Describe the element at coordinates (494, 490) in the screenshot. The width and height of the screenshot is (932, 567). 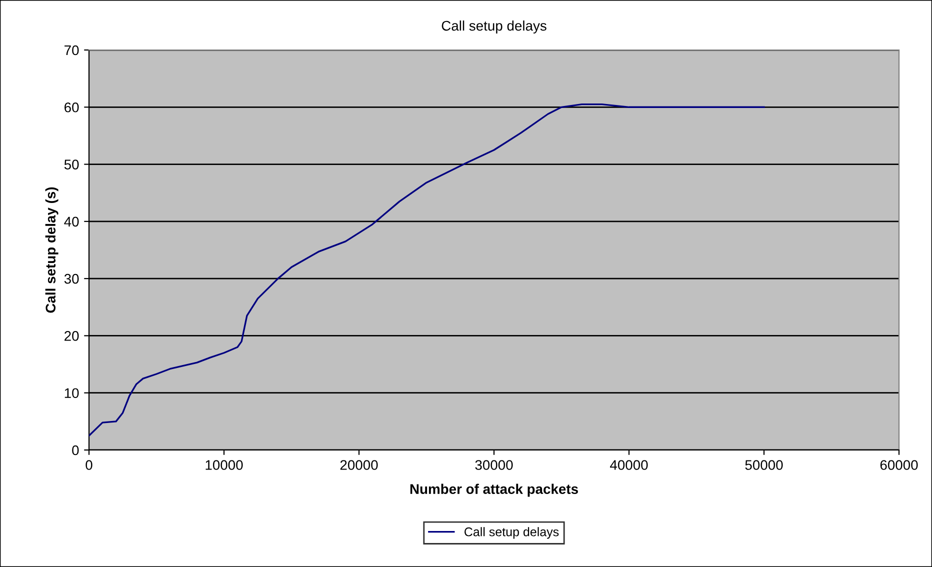
I see `x-axis-title: Number of attack packets` at that location.